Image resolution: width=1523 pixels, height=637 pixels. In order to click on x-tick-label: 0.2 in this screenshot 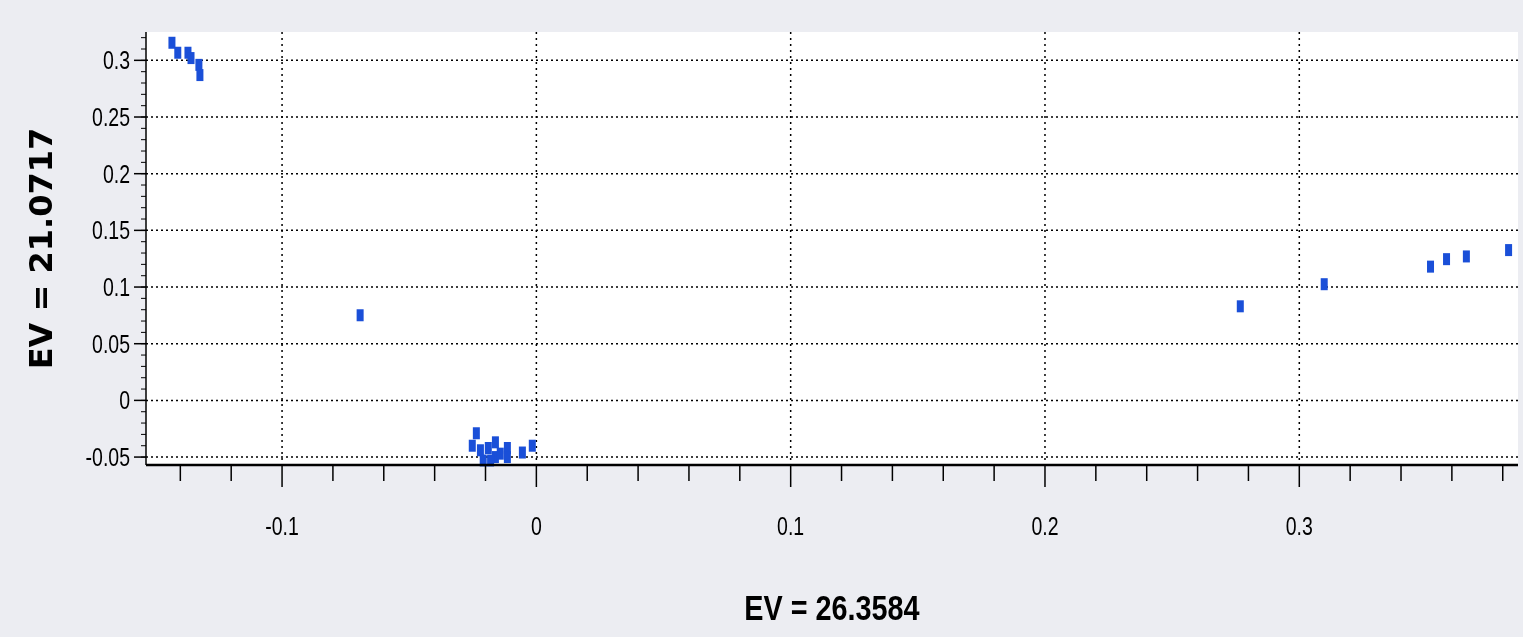, I will do `click(1045, 526)`.